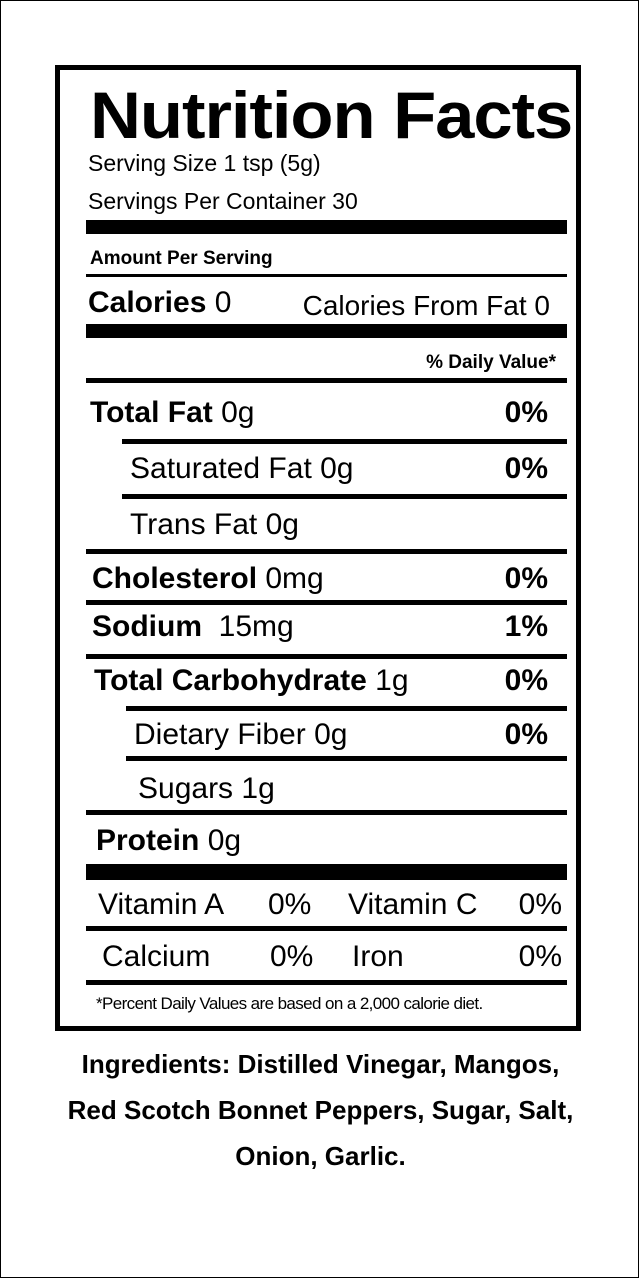  I want to click on calcium-dv: 0%, so click(292, 956).